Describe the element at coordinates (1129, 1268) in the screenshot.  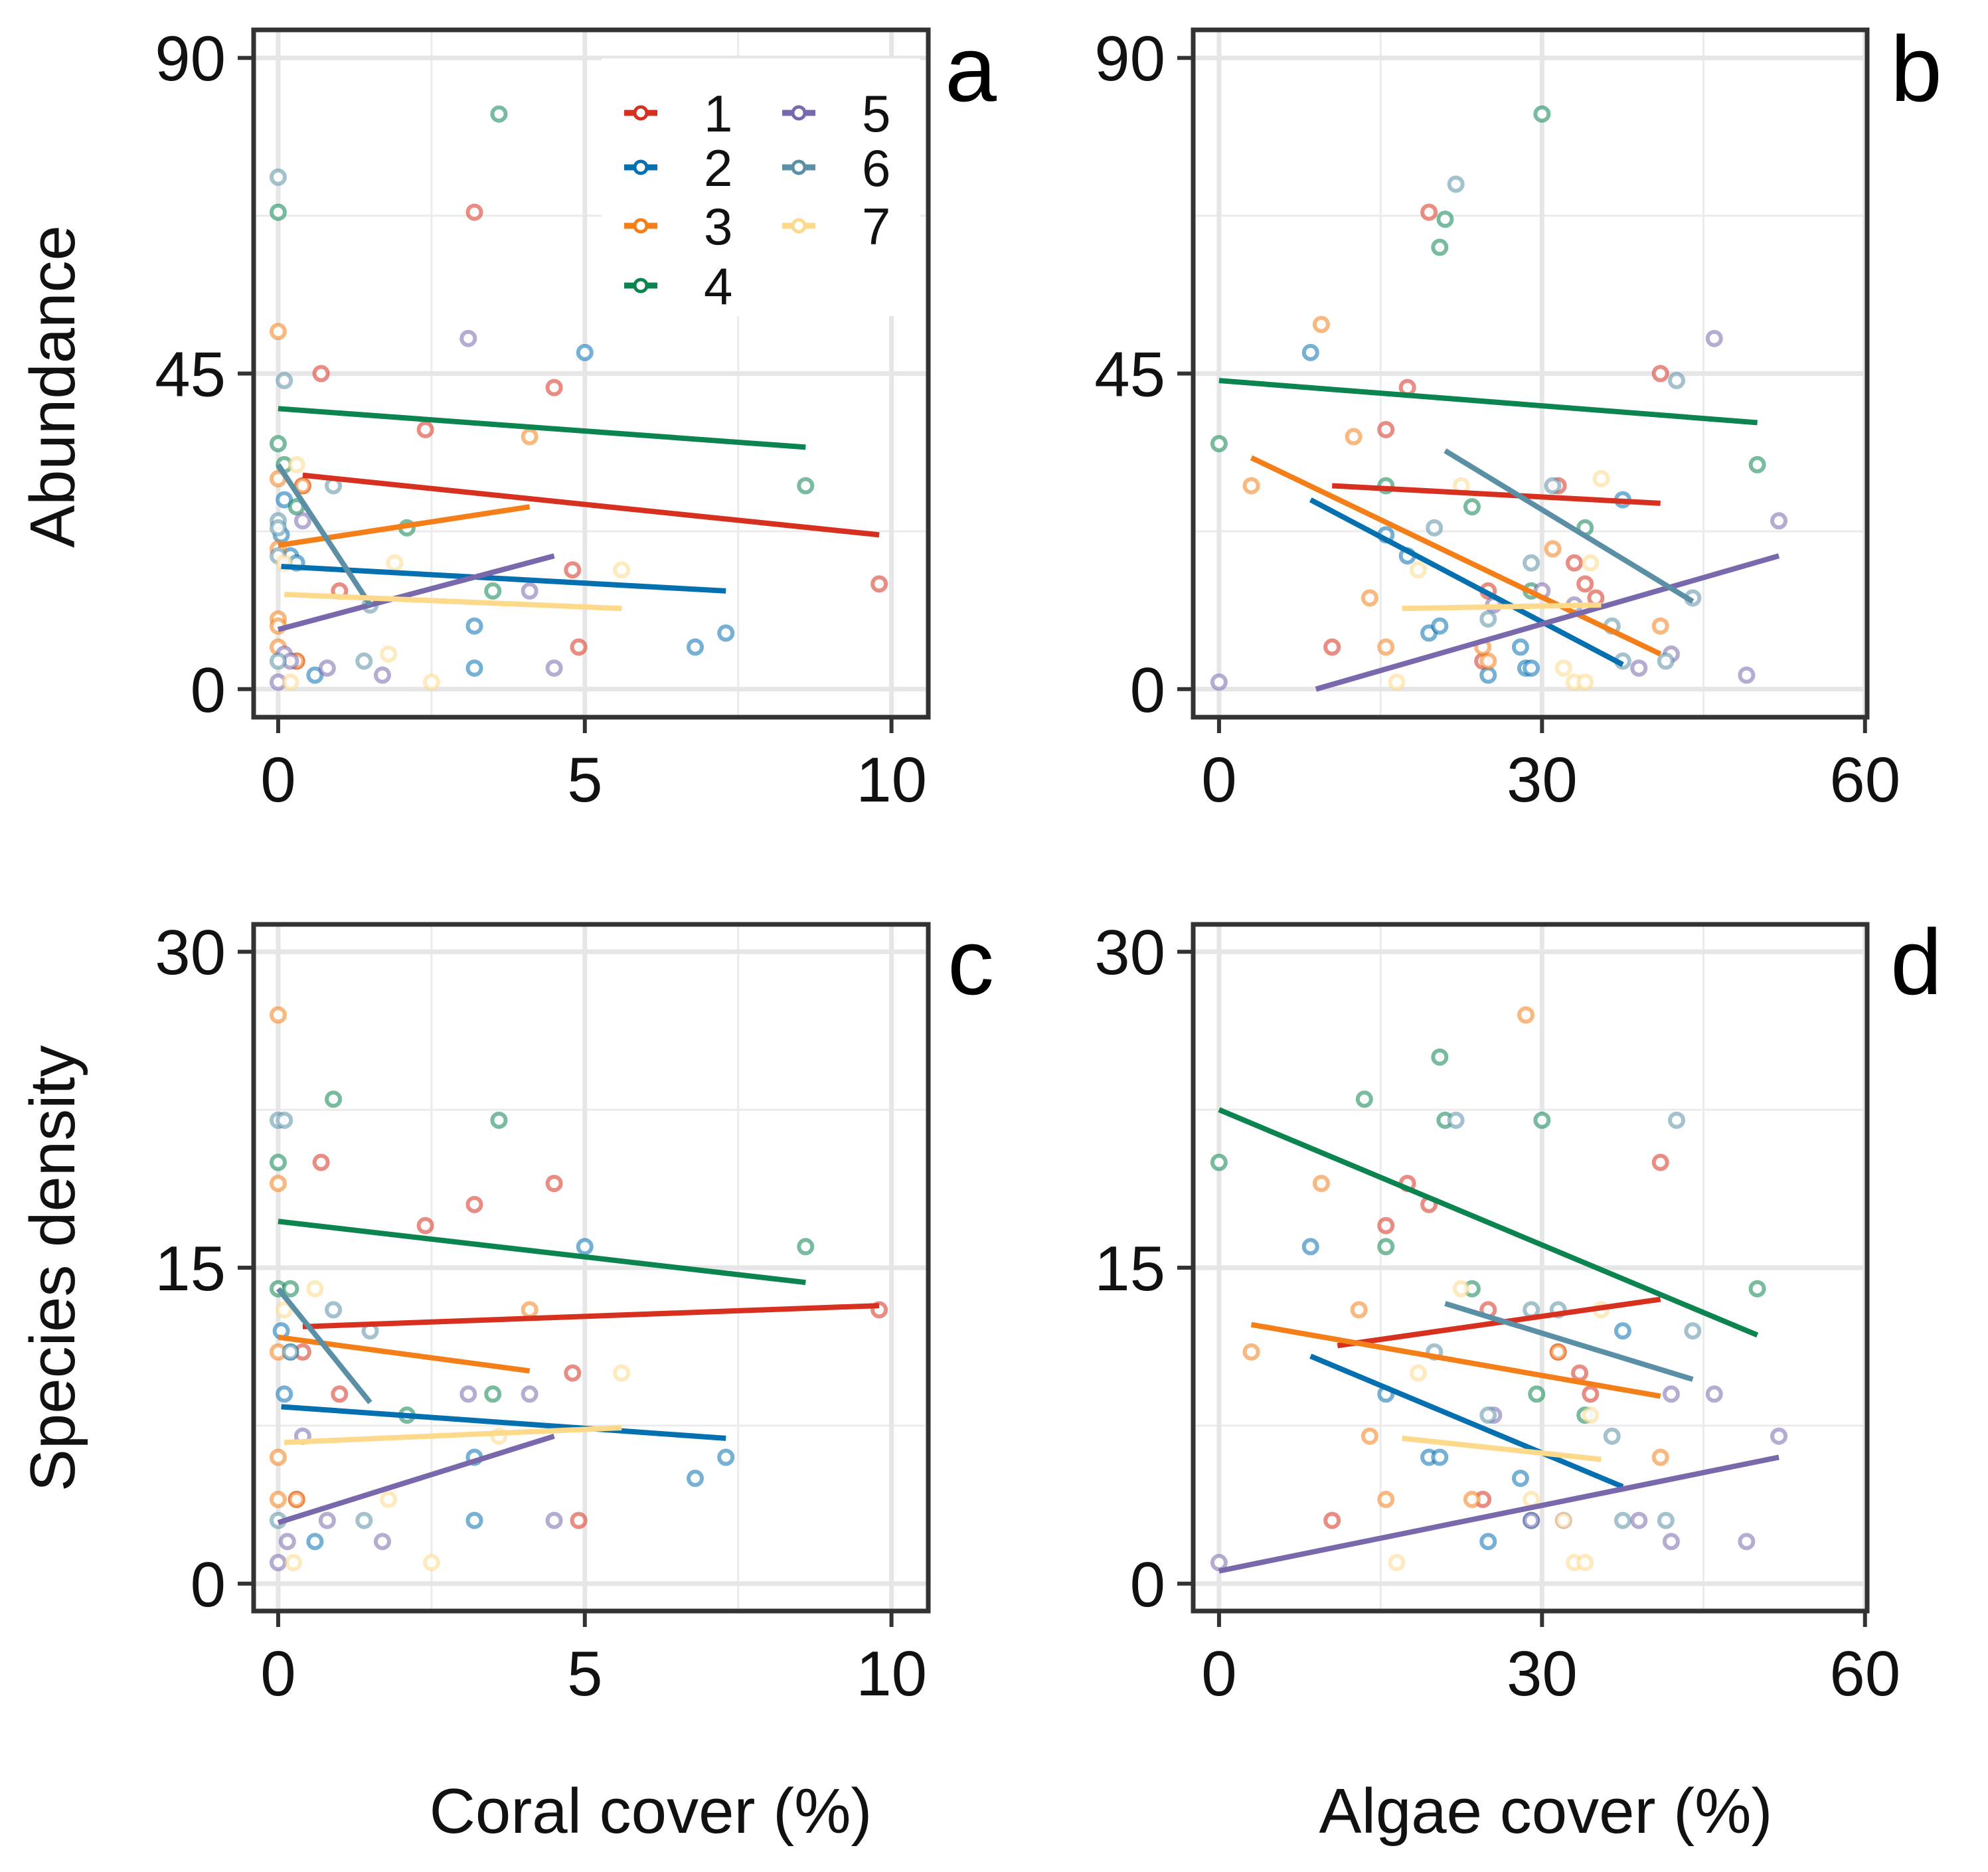
I see `y-tick-label: 15` at that location.